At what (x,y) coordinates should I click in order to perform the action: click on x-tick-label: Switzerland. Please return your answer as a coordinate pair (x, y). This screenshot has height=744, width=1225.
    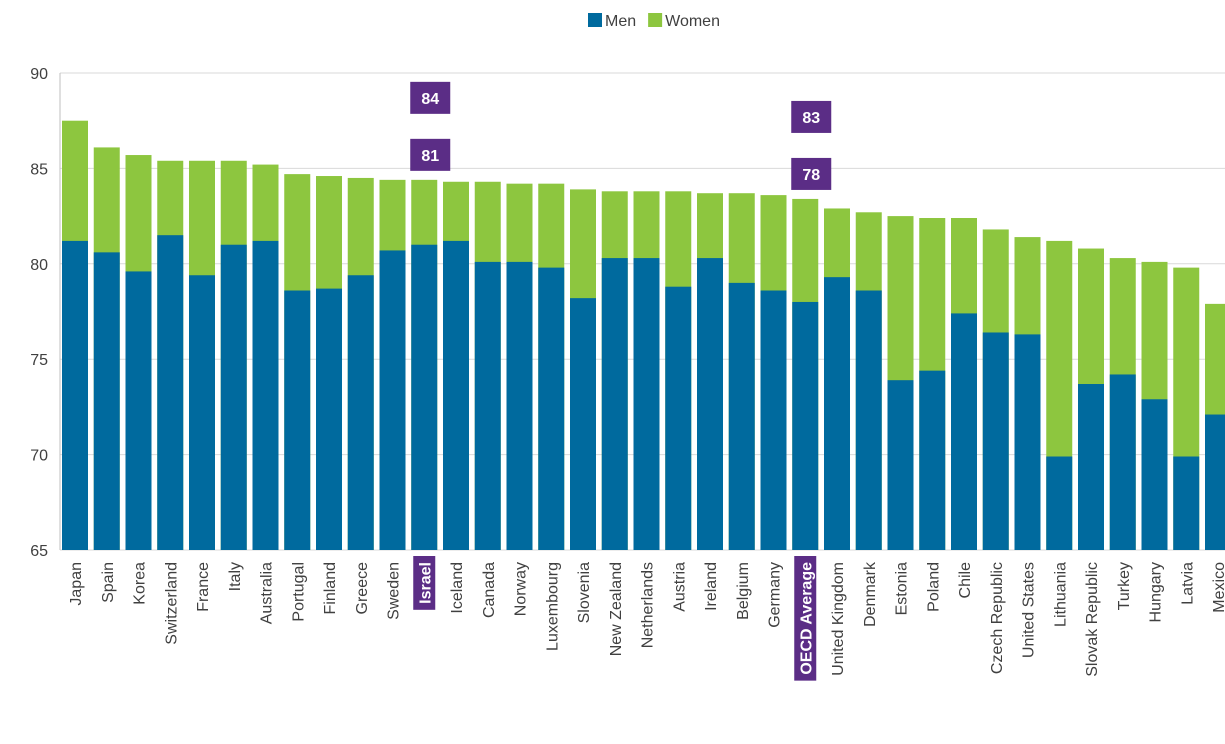
    Looking at the image, I should click on (171, 603).